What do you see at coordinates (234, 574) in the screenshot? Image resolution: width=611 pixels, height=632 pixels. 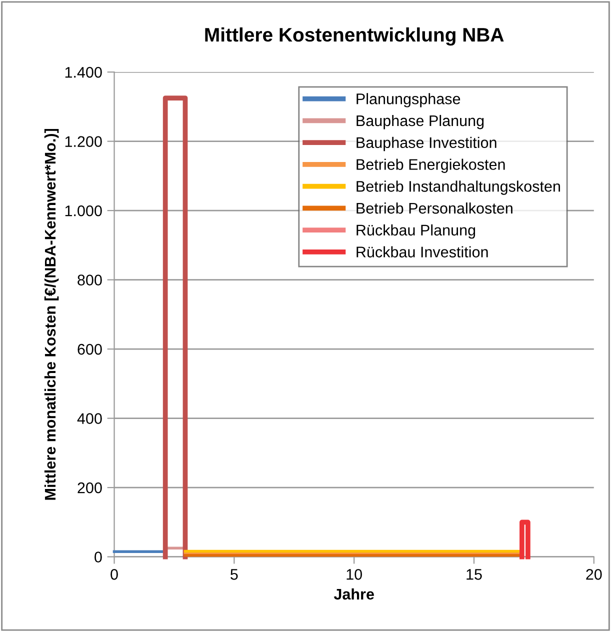 I see `x-tick-label: 5` at bounding box center [234, 574].